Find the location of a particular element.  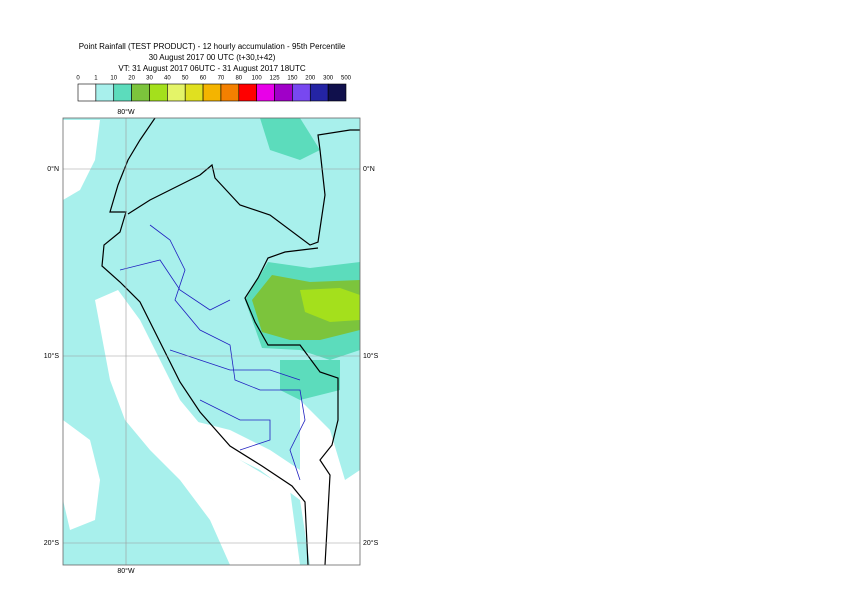

colorbar-label: 500 is located at coordinates (346, 79).